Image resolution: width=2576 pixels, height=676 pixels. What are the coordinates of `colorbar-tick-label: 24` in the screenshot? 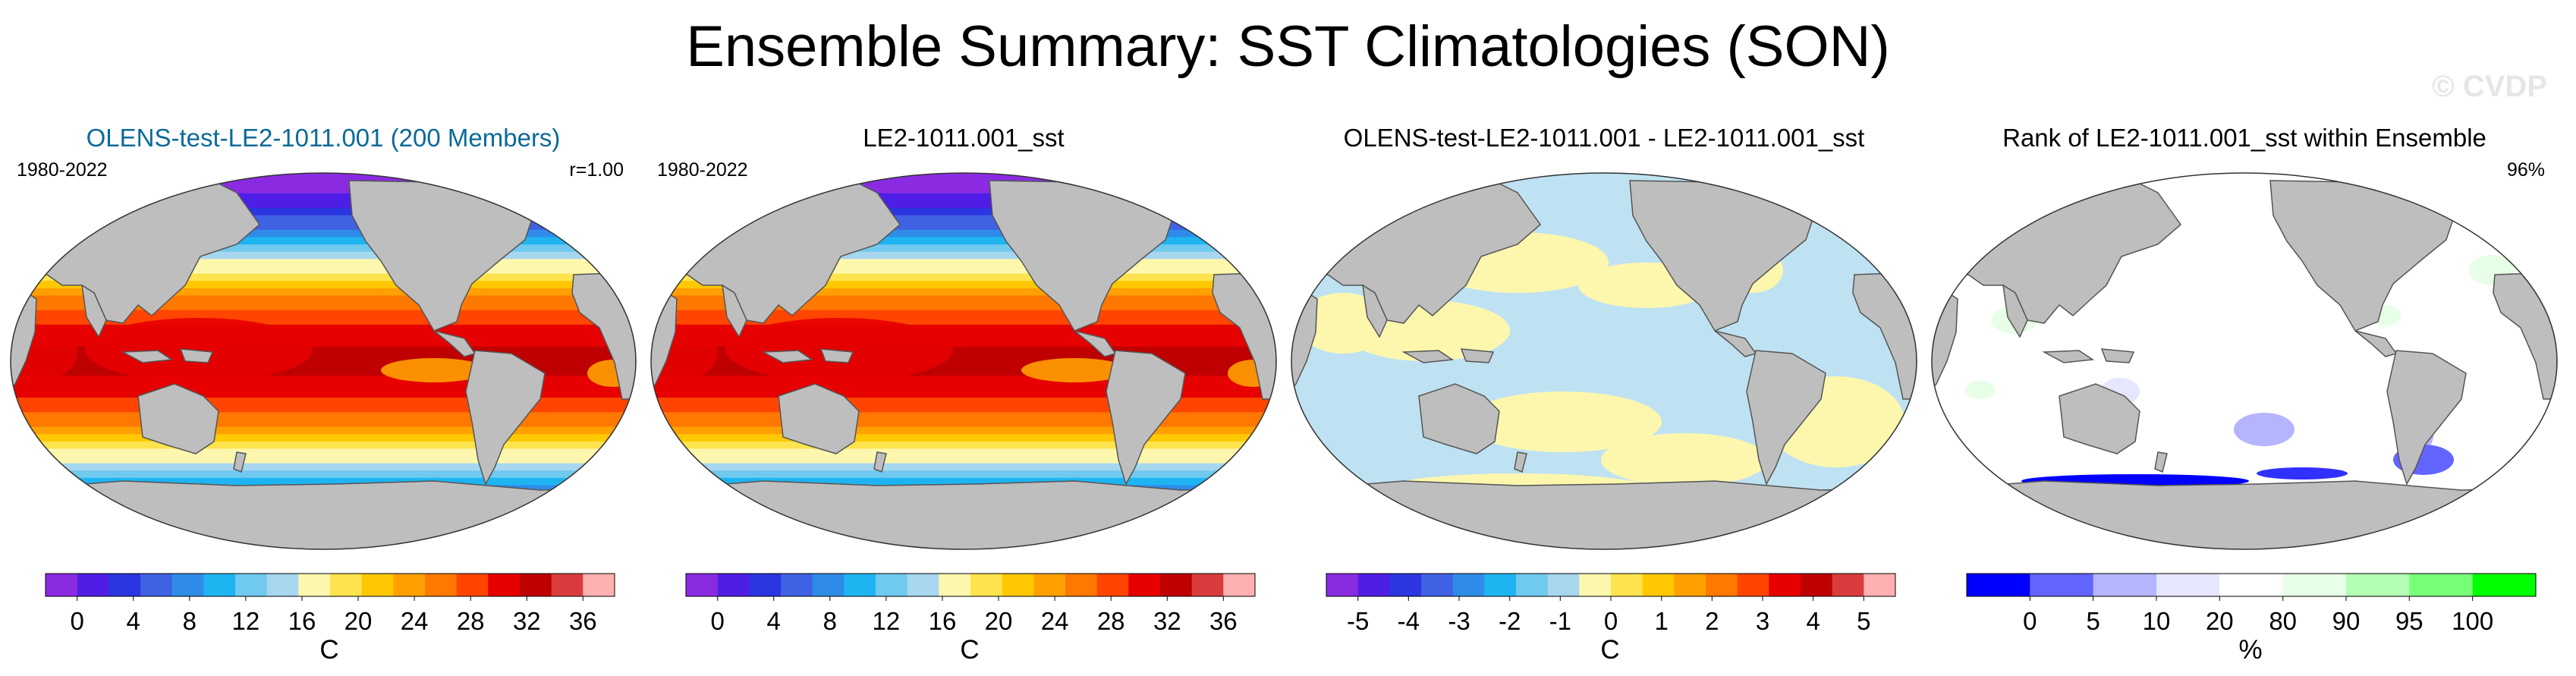 It's located at (1055, 621).